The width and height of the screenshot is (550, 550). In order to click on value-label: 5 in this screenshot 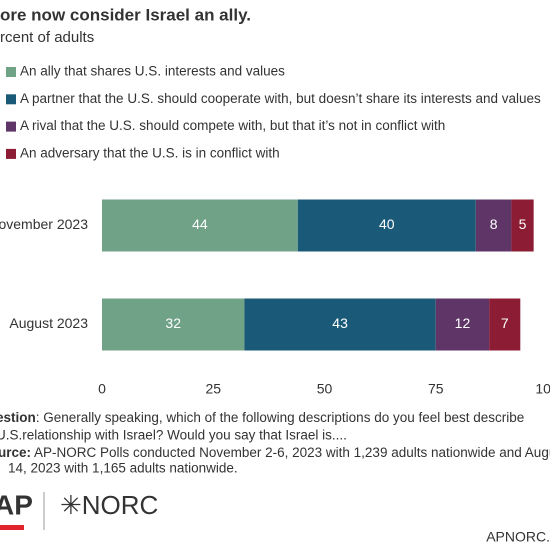, I will do `click(523, 224)`.